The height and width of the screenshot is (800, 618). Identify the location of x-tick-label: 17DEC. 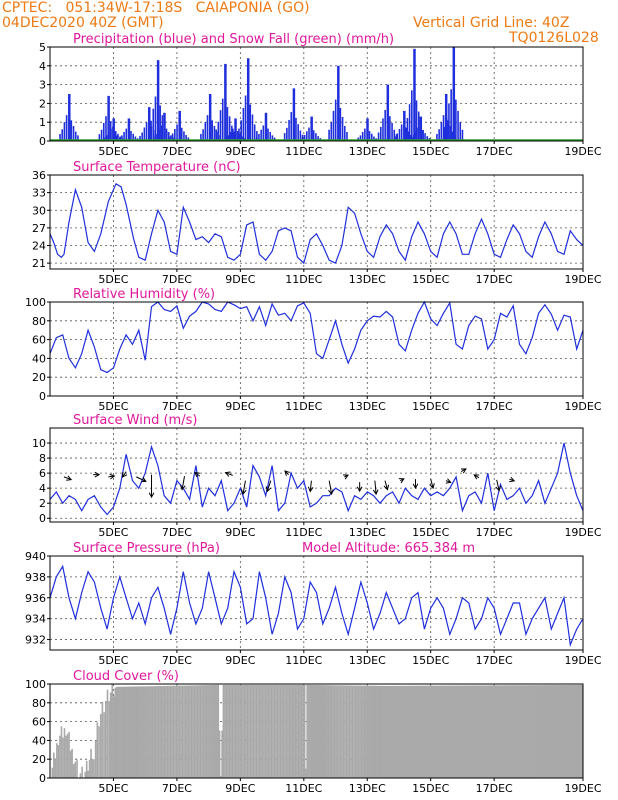
(494, 788).